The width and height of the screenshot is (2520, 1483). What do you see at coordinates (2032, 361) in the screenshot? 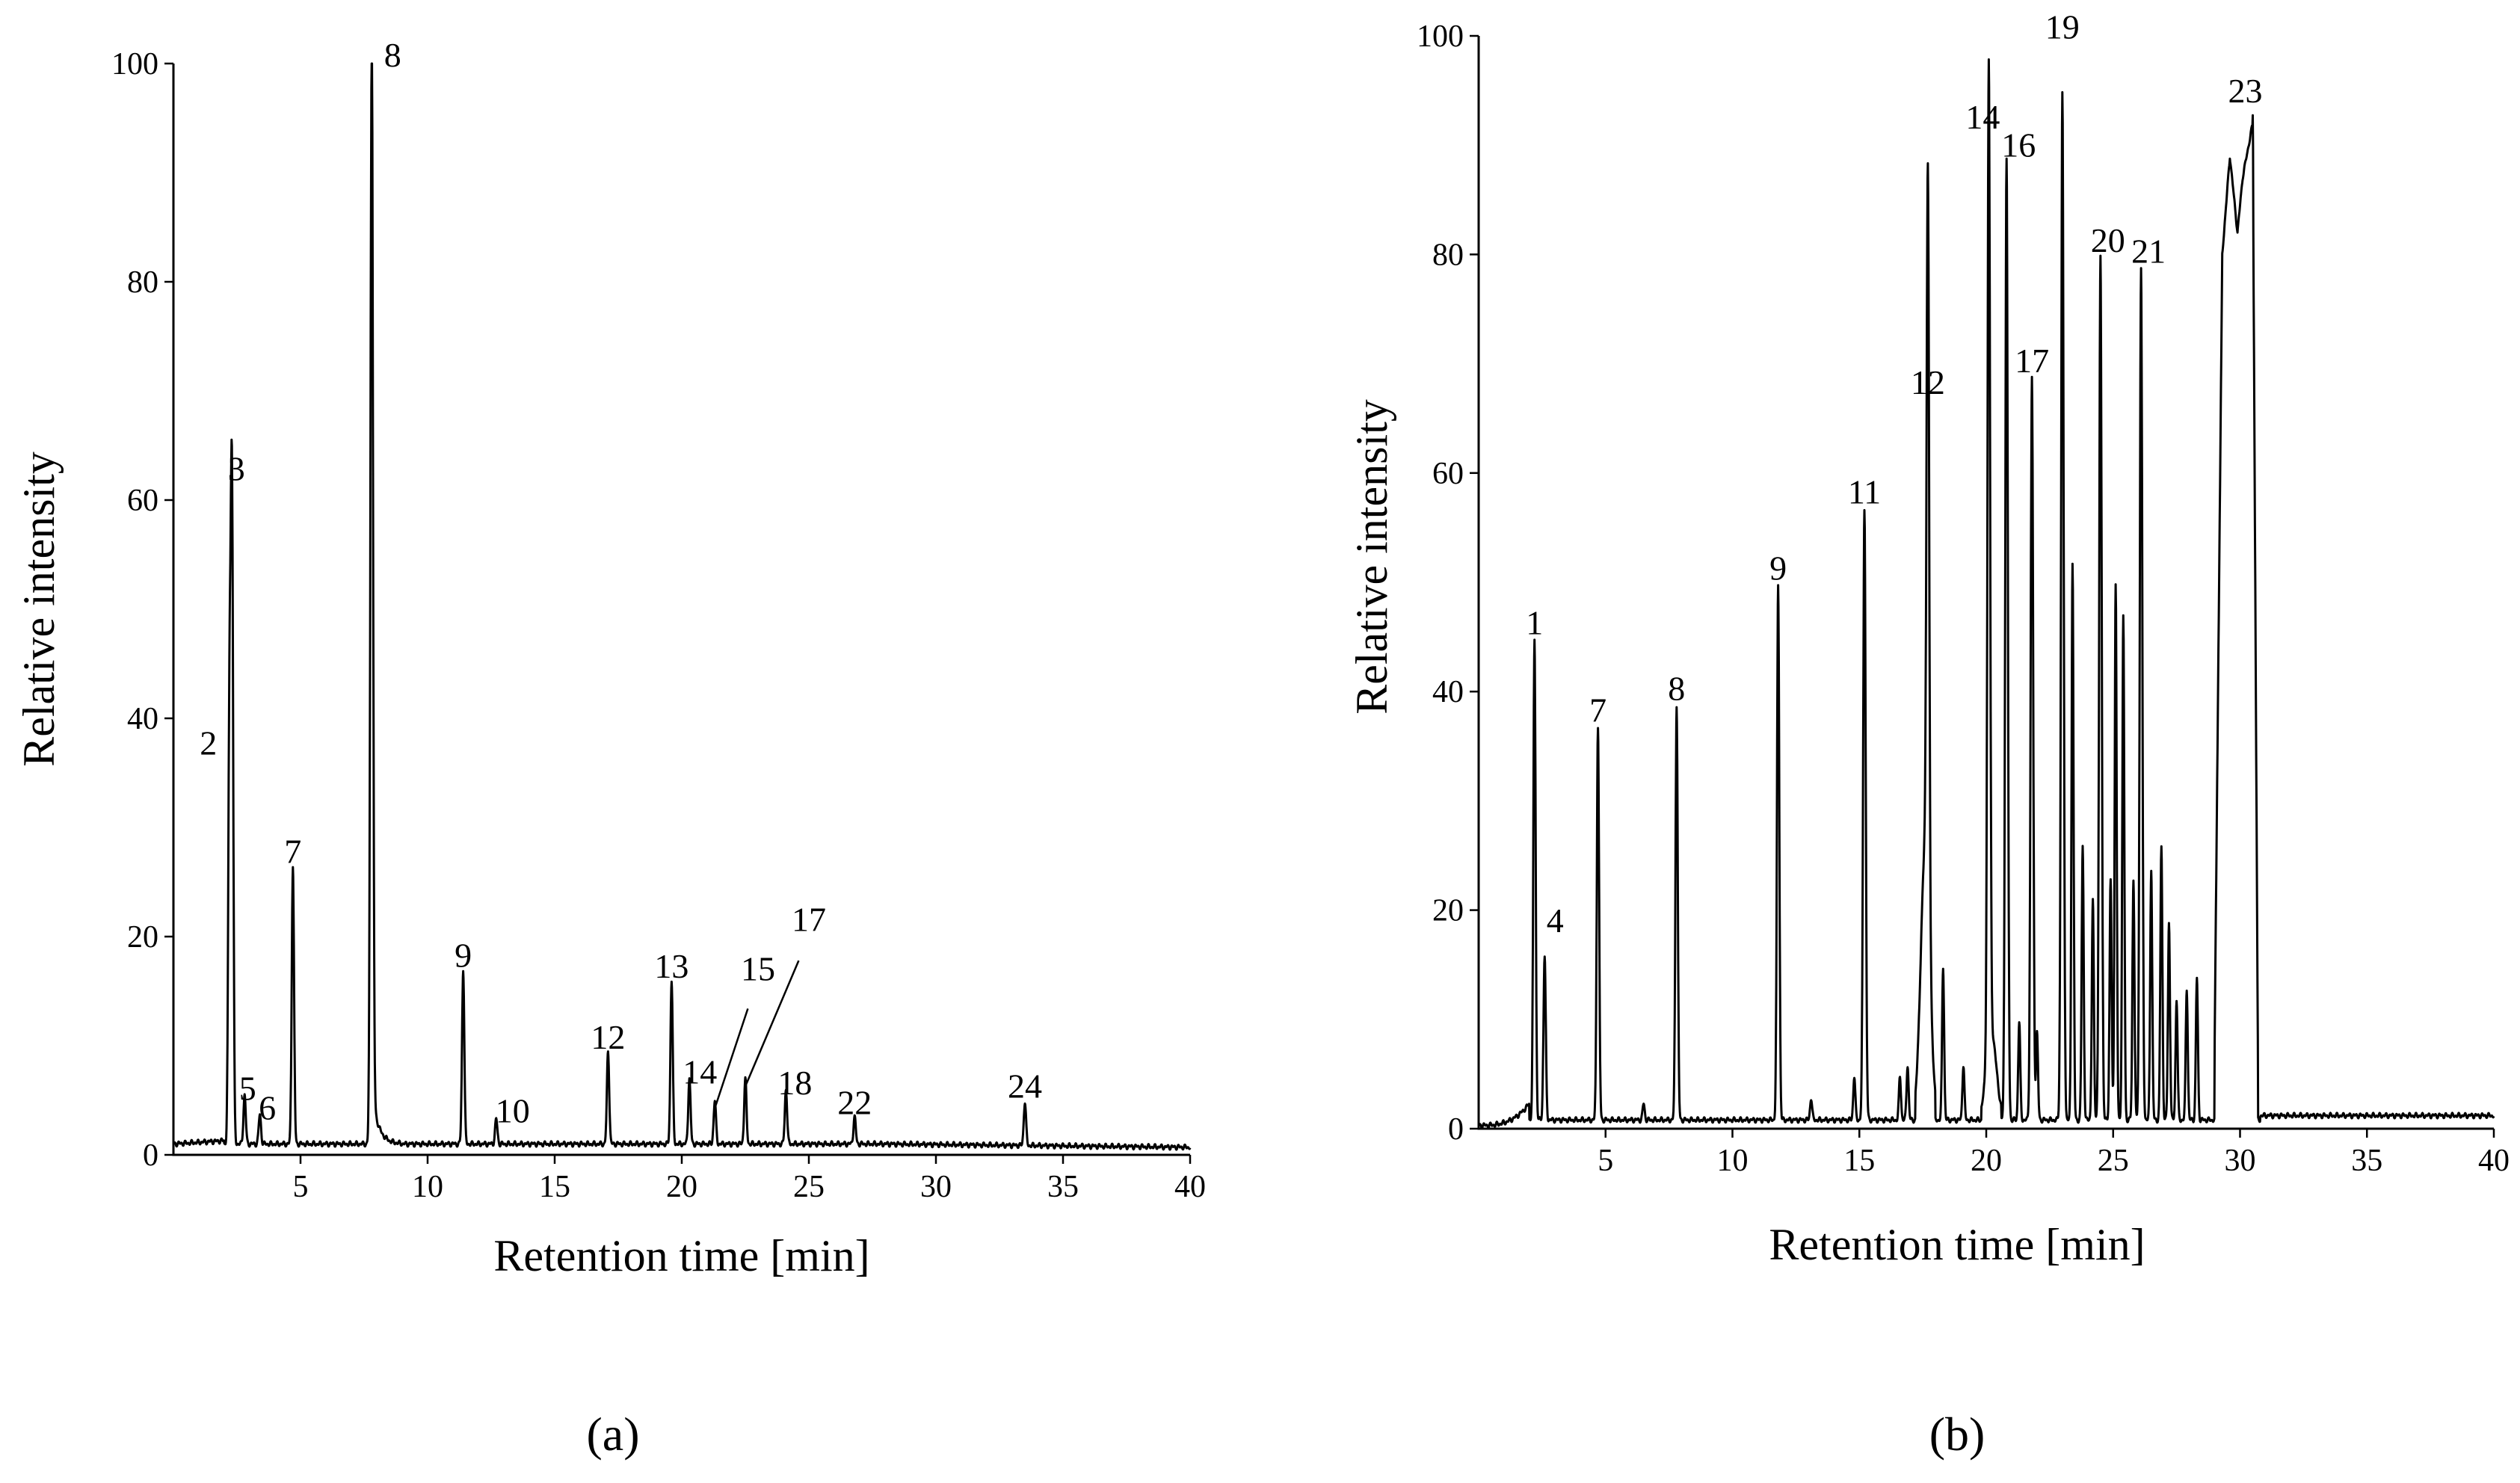
I see `peak-label-b: 17` at bounding box center [2032, 361].